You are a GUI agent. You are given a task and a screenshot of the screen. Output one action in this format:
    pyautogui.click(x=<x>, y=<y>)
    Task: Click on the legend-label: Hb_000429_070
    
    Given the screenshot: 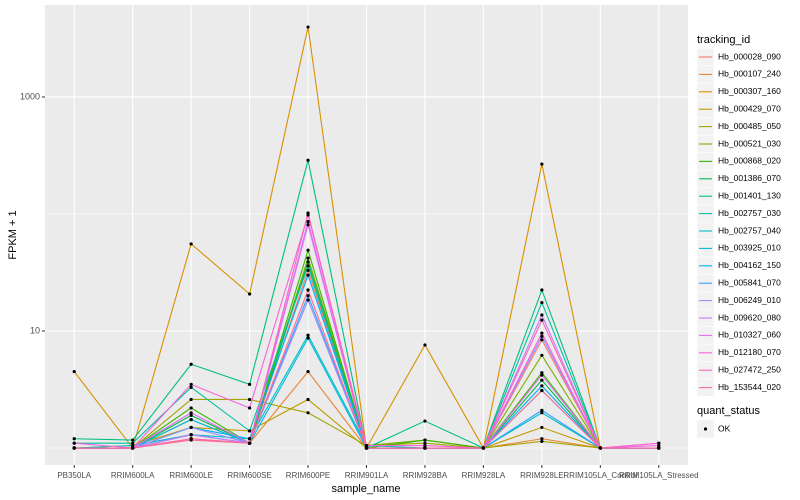 What is the action you would take?
    pyautogui.click(x=749, y=108)
    